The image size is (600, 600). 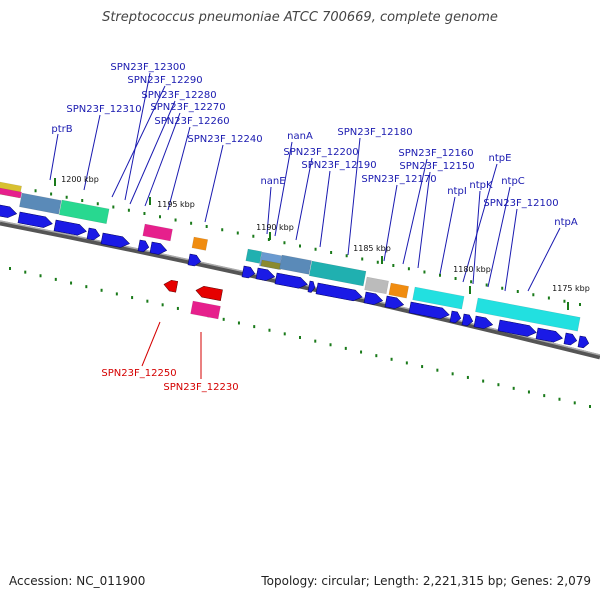 What do you see at coordinates (176, 204) in the screenshot?
I see `scale-label: 1195 kbp` at bounding box center [176, 204].